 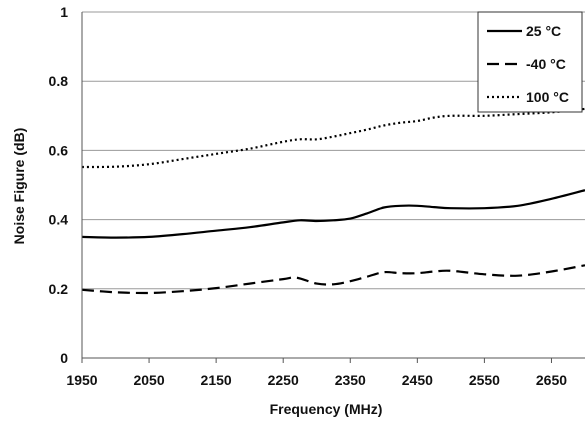 I want to click on x-tick-label: 2350, so click(x=350, y=380).